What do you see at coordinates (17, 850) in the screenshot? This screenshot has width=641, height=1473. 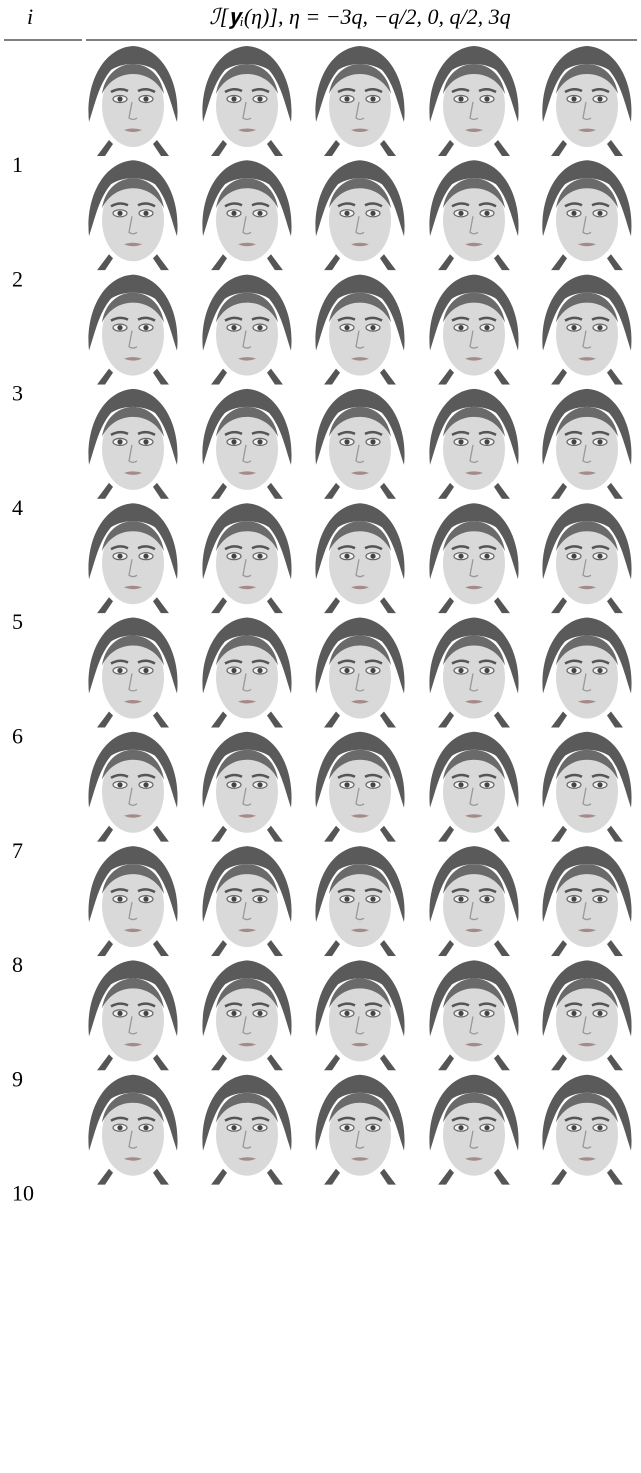 I see `row-label: 7` at bounding box center [17, 850].